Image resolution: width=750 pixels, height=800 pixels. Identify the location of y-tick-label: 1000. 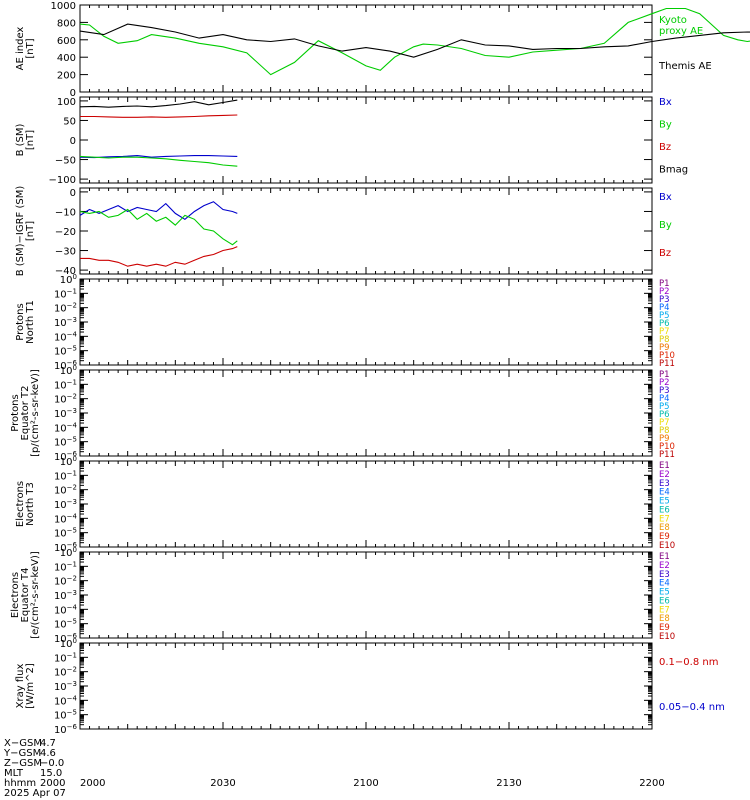
(63, 6).